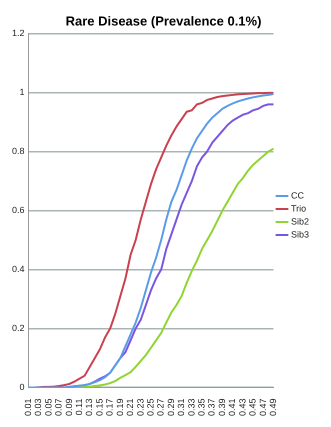 This screenshot has width=331, height=427. I want to click on y-tick-label: 0.2, so click(18, 327).